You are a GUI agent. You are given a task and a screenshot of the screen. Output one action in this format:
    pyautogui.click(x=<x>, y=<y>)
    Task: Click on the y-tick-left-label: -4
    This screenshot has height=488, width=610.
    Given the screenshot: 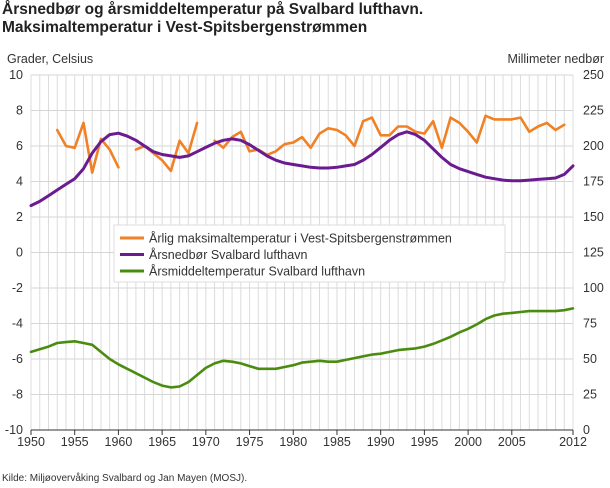 What is the action you would take?
    pyautogui.click(x=17, y=324)
    